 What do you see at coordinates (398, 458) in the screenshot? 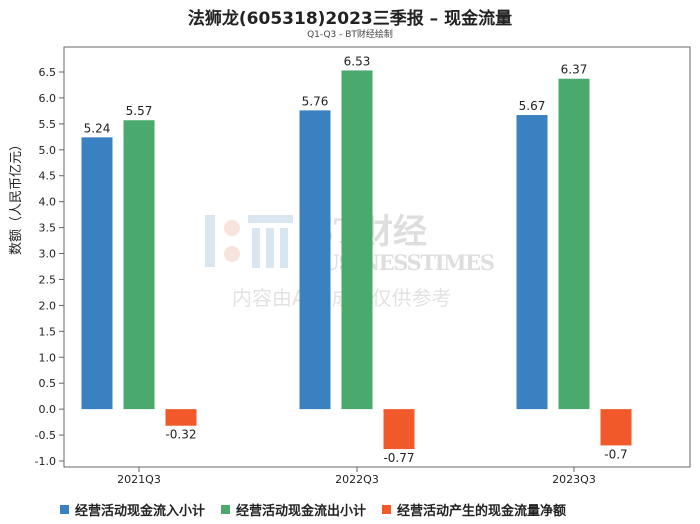
I see `data-label: -0.77` at bounding box center [398, 458].